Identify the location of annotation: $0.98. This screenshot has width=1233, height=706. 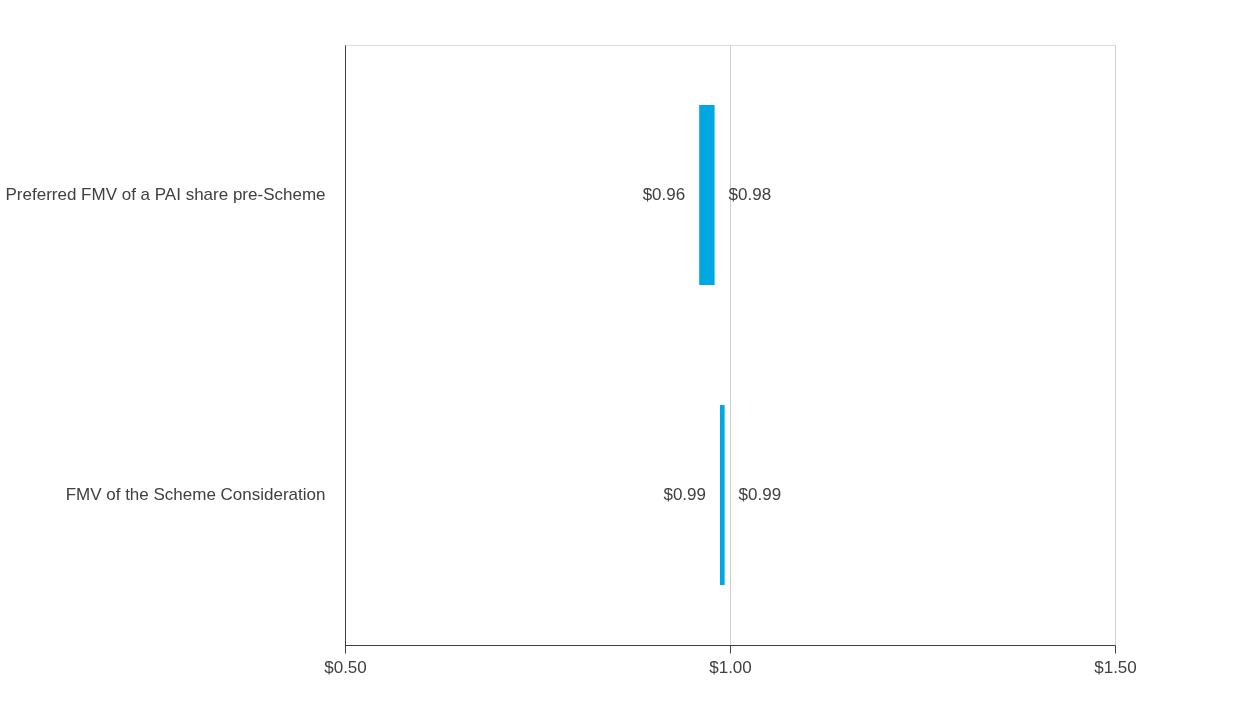
(750, 194).